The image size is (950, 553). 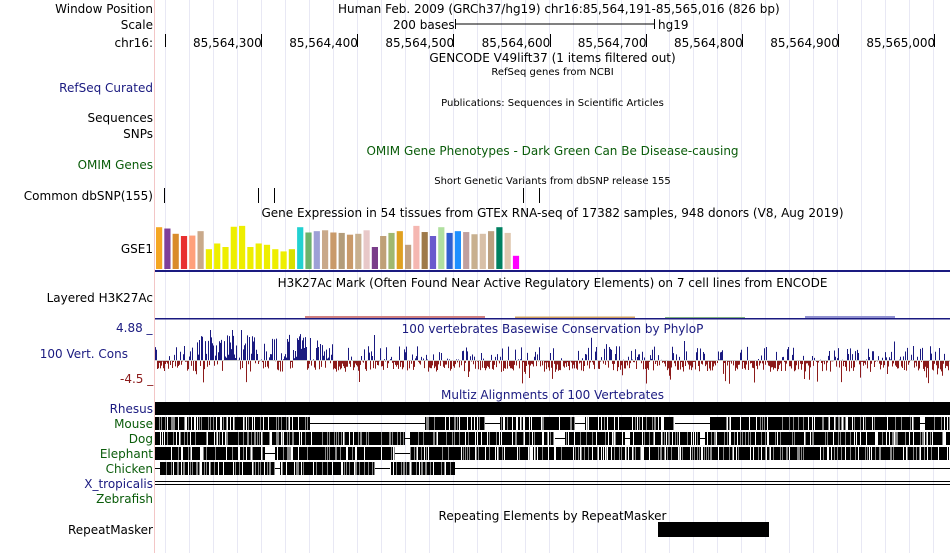 I want to click on multiz-species-label: X_tropicalis, so click(x=118, y=484).